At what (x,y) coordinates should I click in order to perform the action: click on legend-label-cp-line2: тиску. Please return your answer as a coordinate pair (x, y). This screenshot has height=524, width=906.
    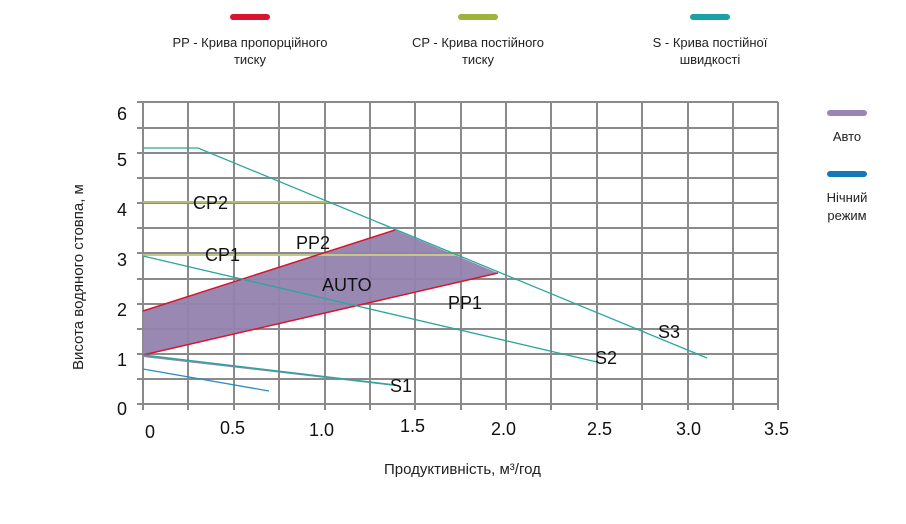
    Looking at the image, I should click on (478, 59).